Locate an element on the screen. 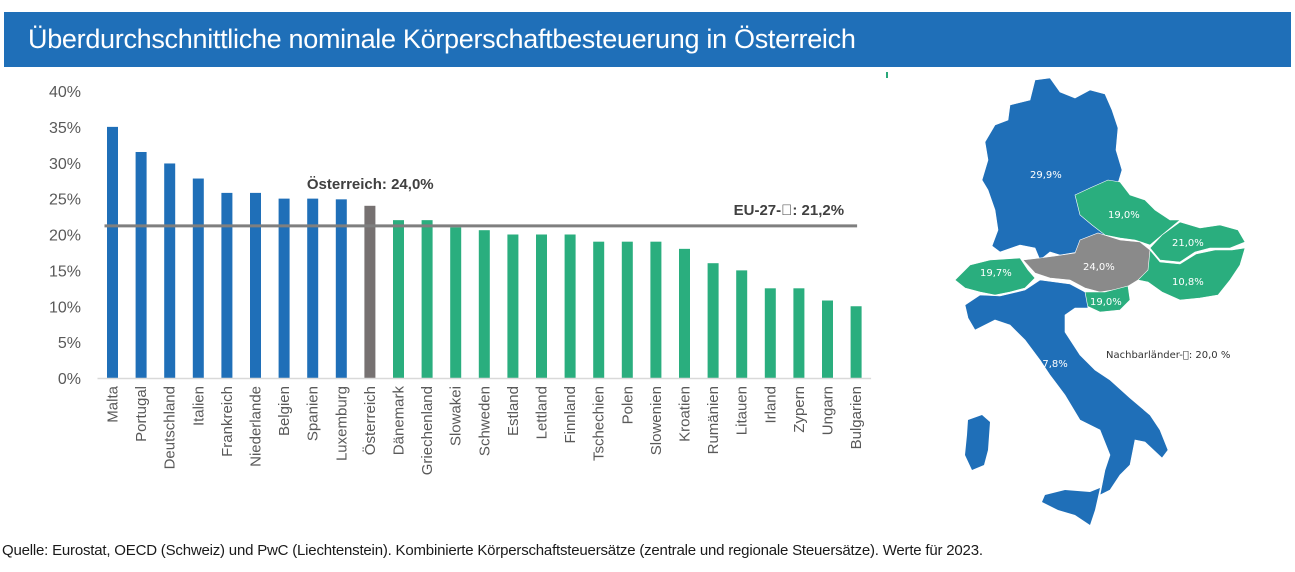 This screenshot has height=572, width=1295. bar-kroatien is located at coordinates (684, 313).